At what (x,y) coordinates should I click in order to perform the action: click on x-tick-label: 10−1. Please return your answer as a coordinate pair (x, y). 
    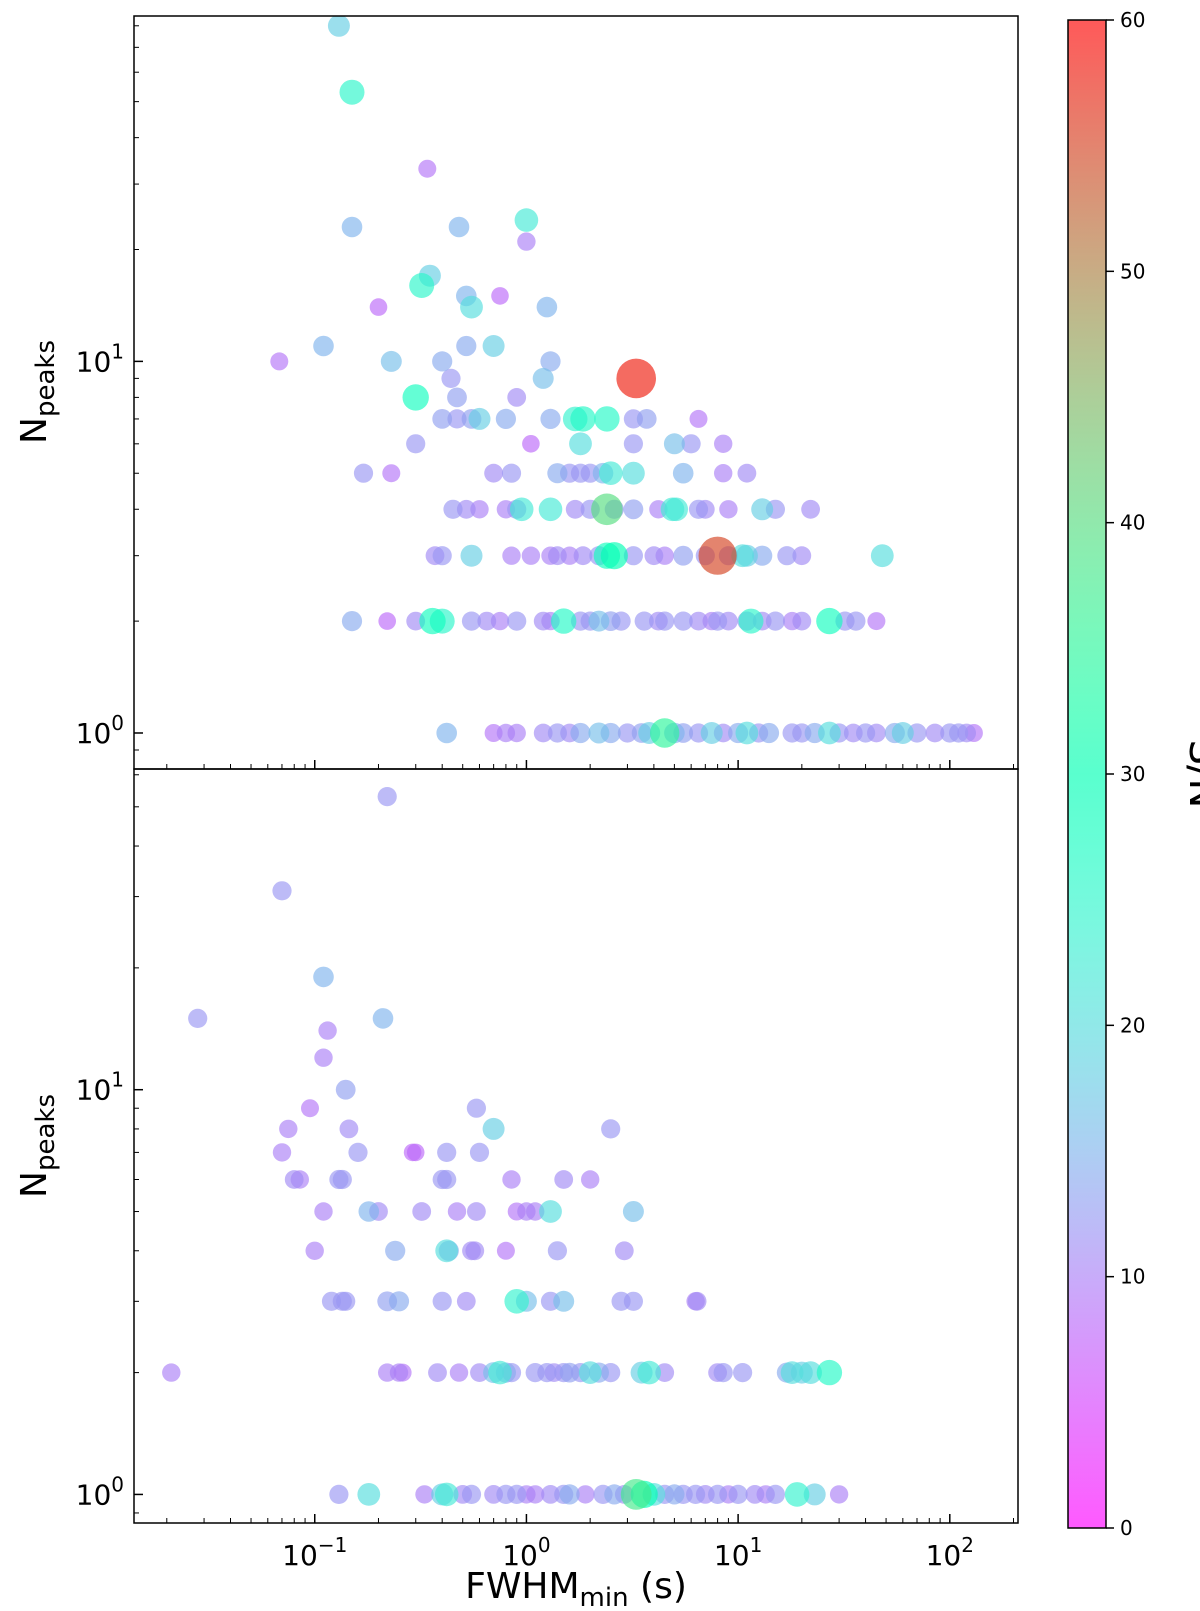
    Looking at the image, I should click on (314, 1552).